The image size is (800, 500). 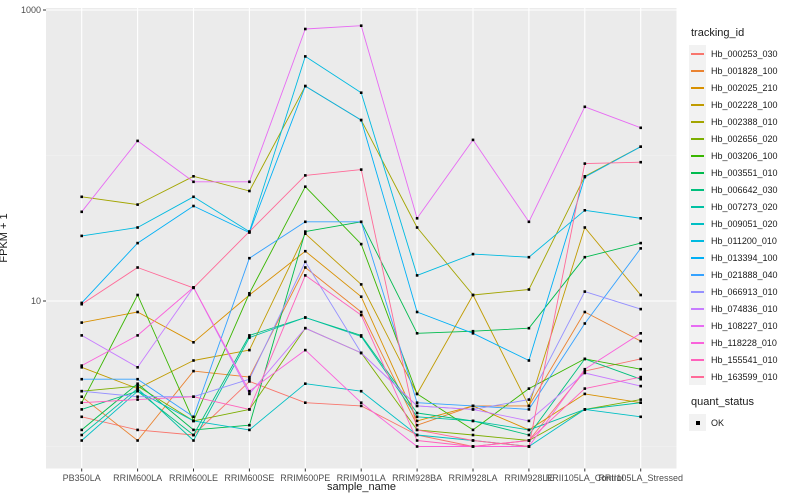 I want to click on legend-item-label: Hb_002388_010, so click(x=744, y=121).